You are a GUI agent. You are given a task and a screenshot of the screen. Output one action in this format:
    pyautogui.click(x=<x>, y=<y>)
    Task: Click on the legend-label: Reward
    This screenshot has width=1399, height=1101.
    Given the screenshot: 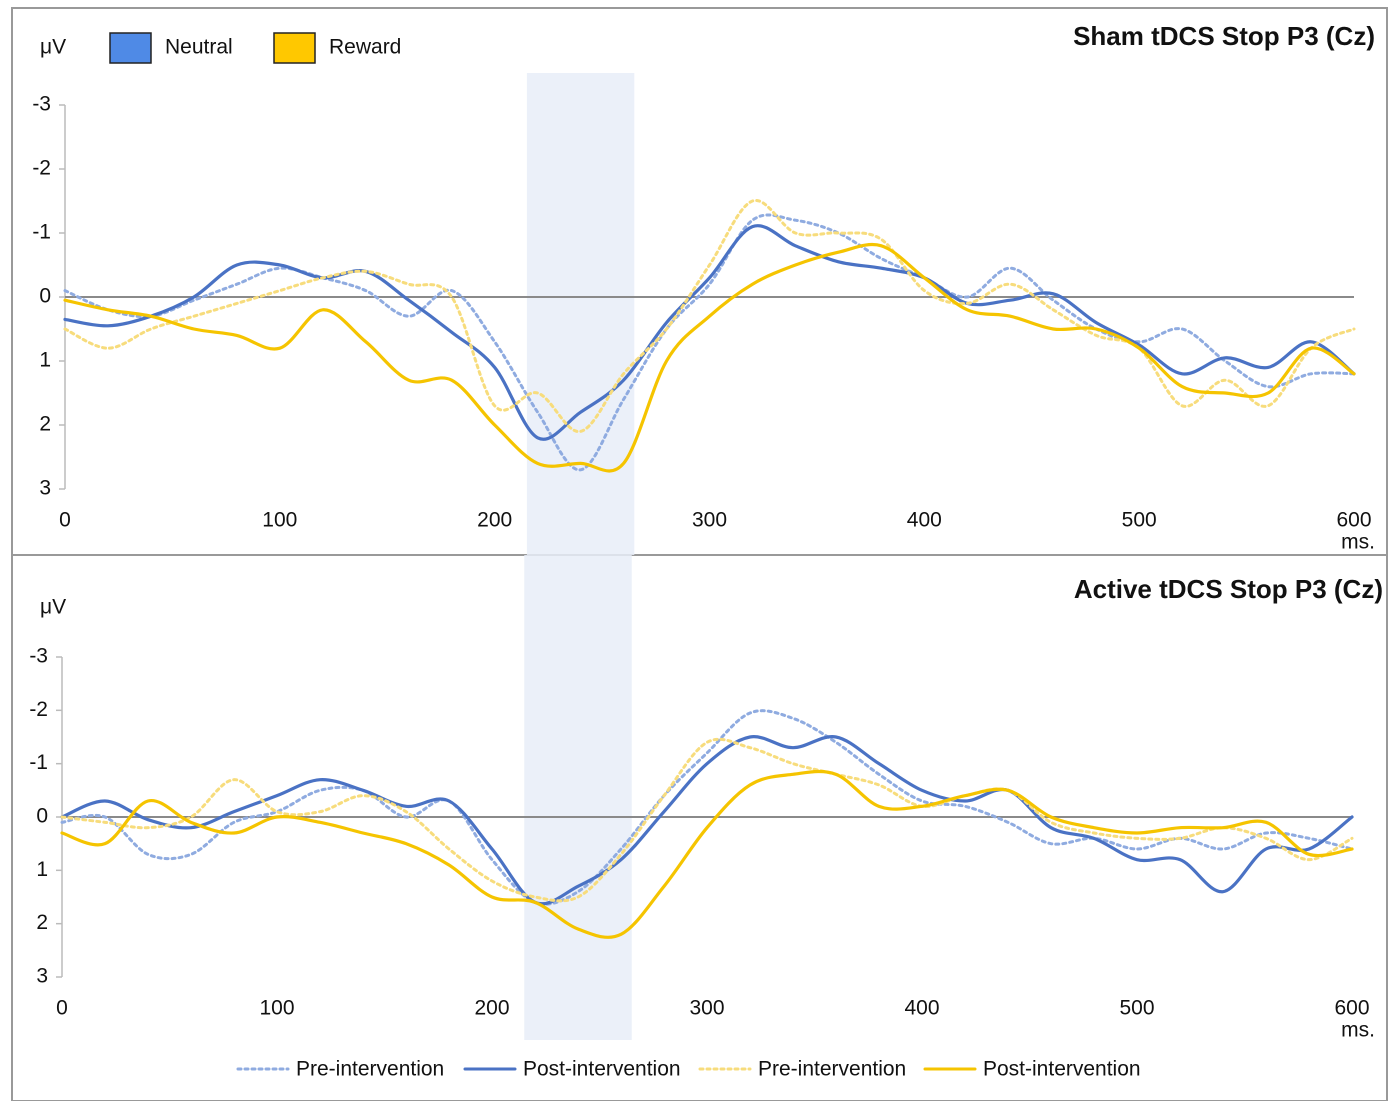 What is the action you would take?
    pyautogui.click(x=365, y=47)
    